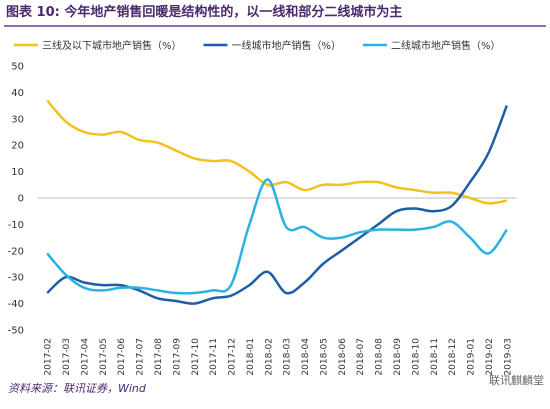 This screenshot has width=550, height=409. I want to click on x-tick-label: 2017-06, so click(122, 357).